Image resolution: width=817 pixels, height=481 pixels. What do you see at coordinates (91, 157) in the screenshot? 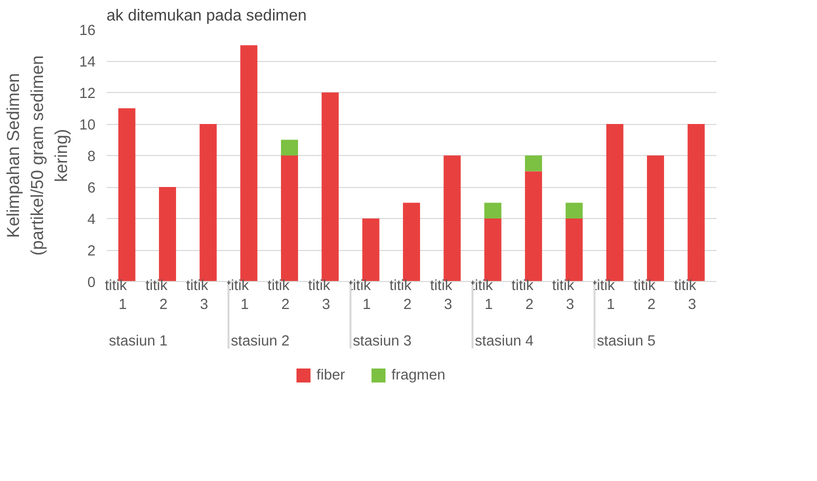
I see `y-tick-label: 8` at bounding box center [91, 157].